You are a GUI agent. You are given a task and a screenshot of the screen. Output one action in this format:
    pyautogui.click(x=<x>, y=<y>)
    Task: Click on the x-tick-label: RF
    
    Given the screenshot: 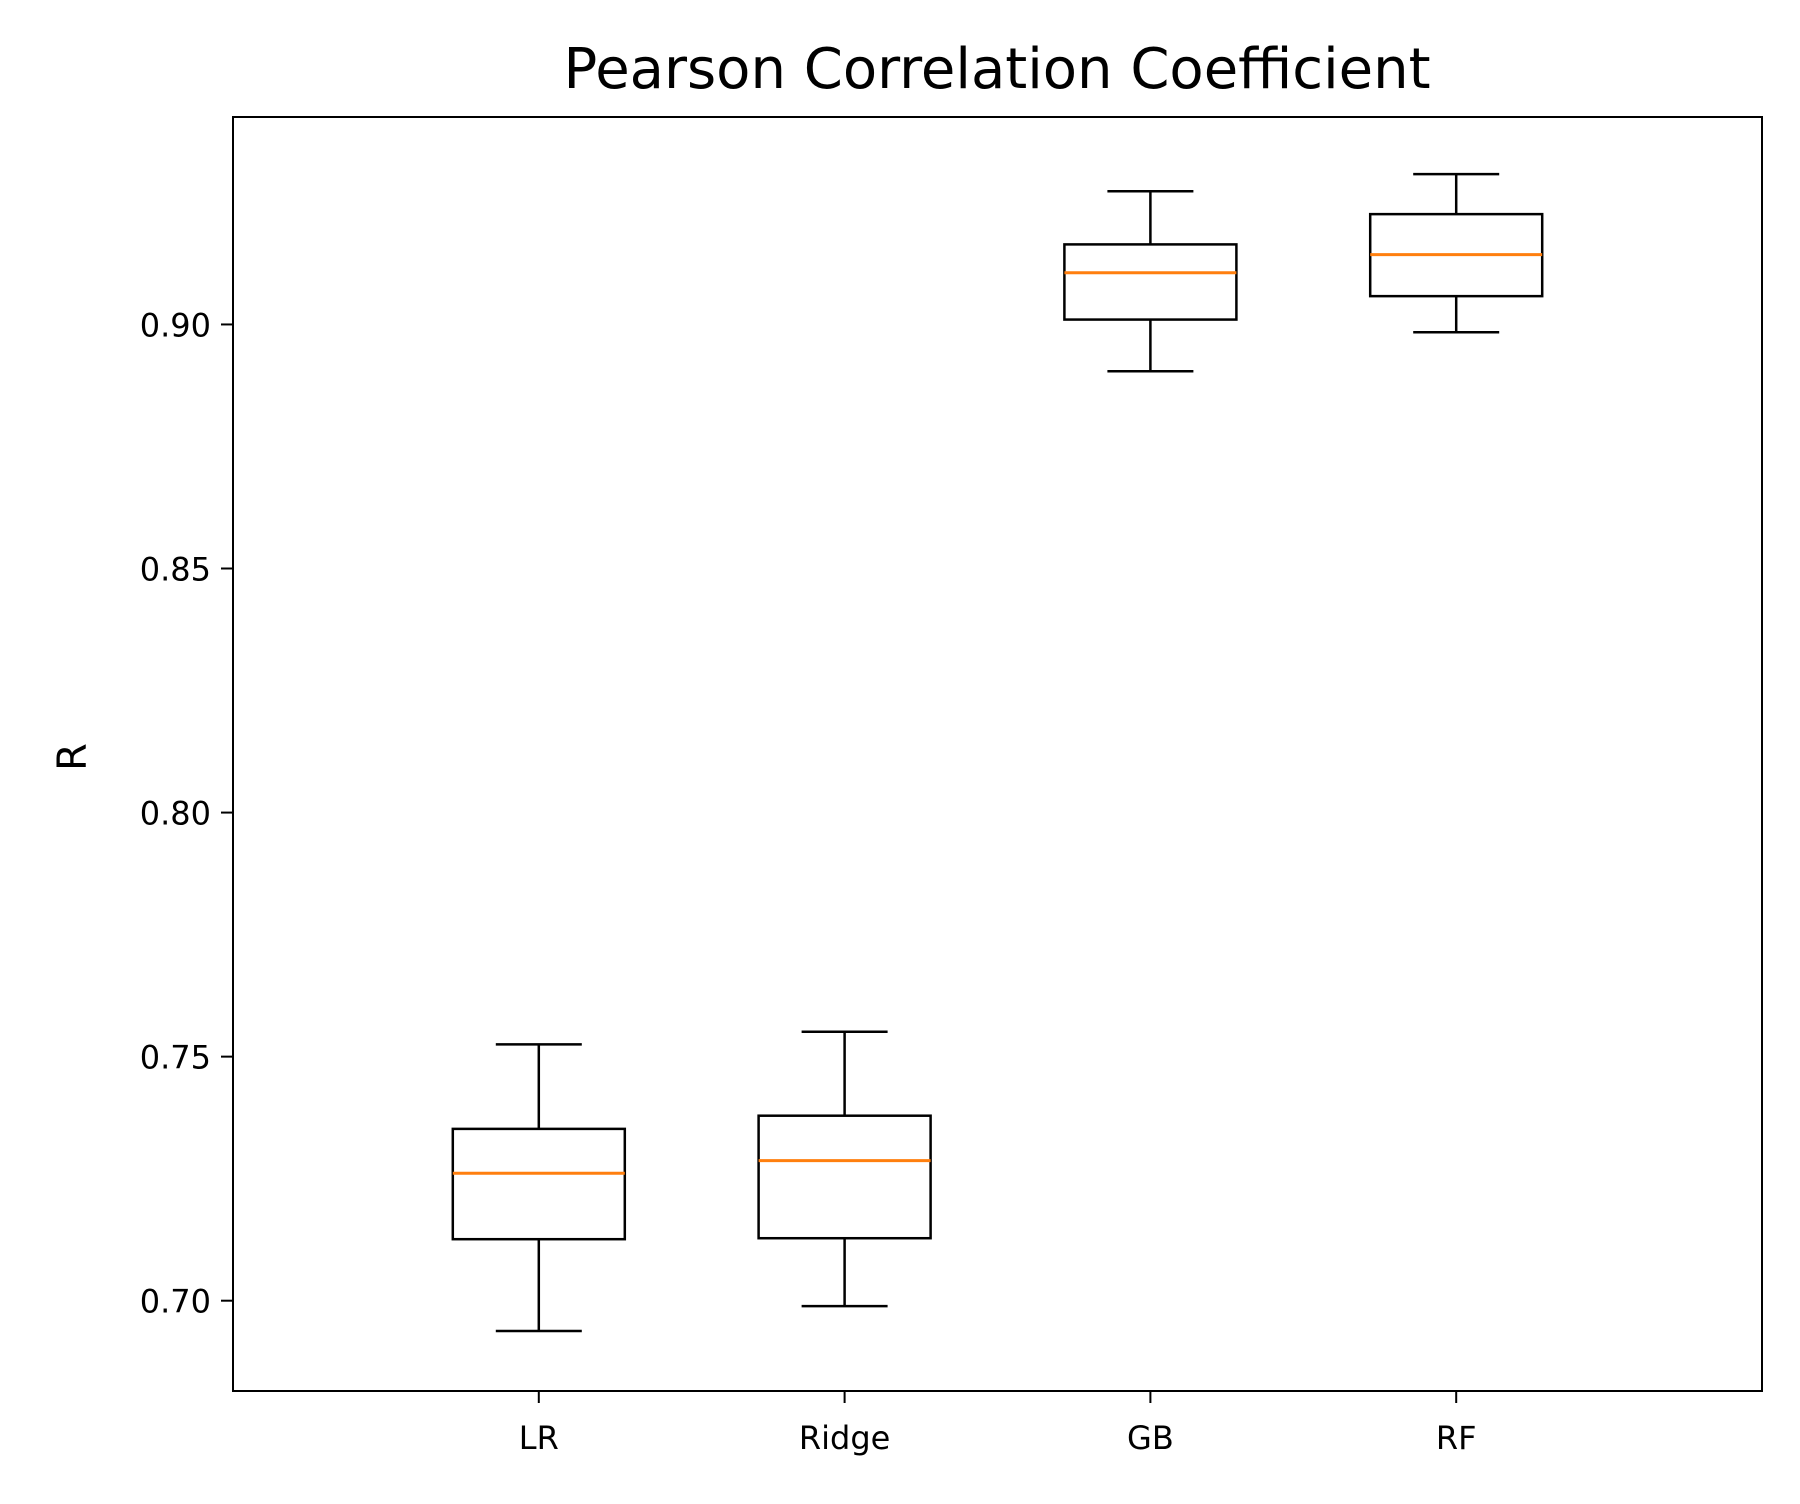 What is the action you would take?
    pyautogui.click(x=1456, y=1438)
    